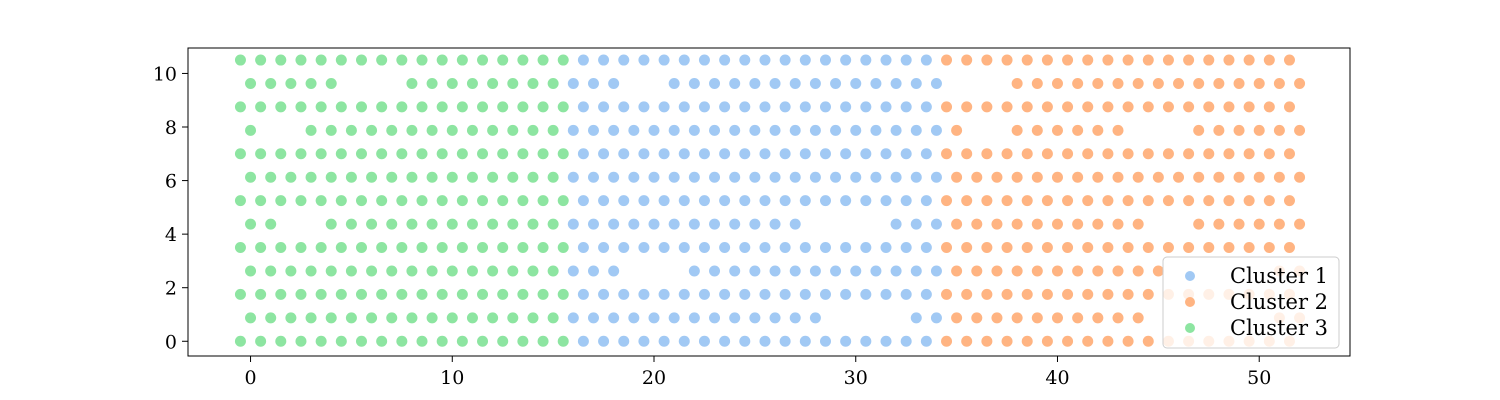 This screenshot has height=400, width=1500. What do you see at coordinates (171, 289) in the screenshot?
I see `y-tick-label: 2` at bounding box center [171, 289].